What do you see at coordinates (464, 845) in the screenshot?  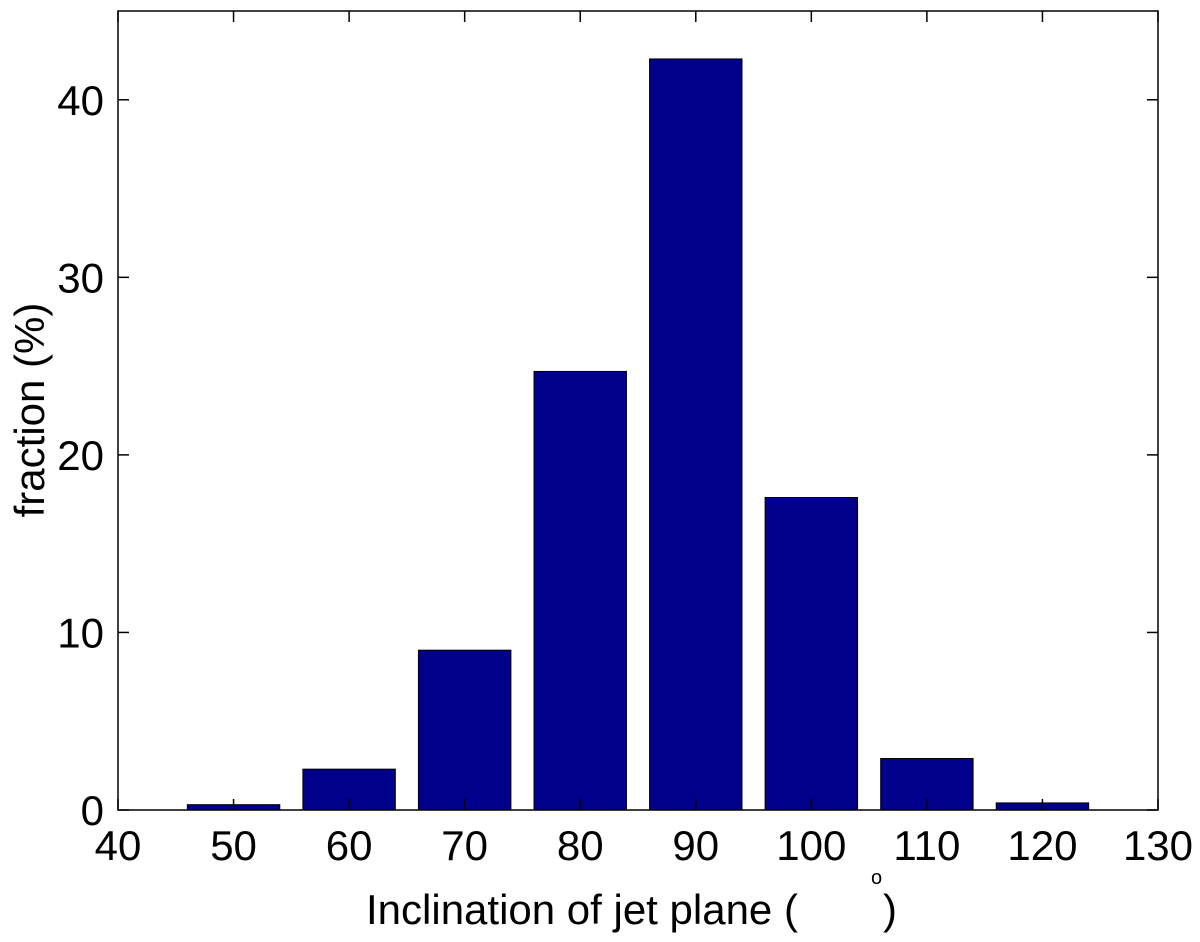 I see `x-tick-label: 70` at bounding box center [464, 845].